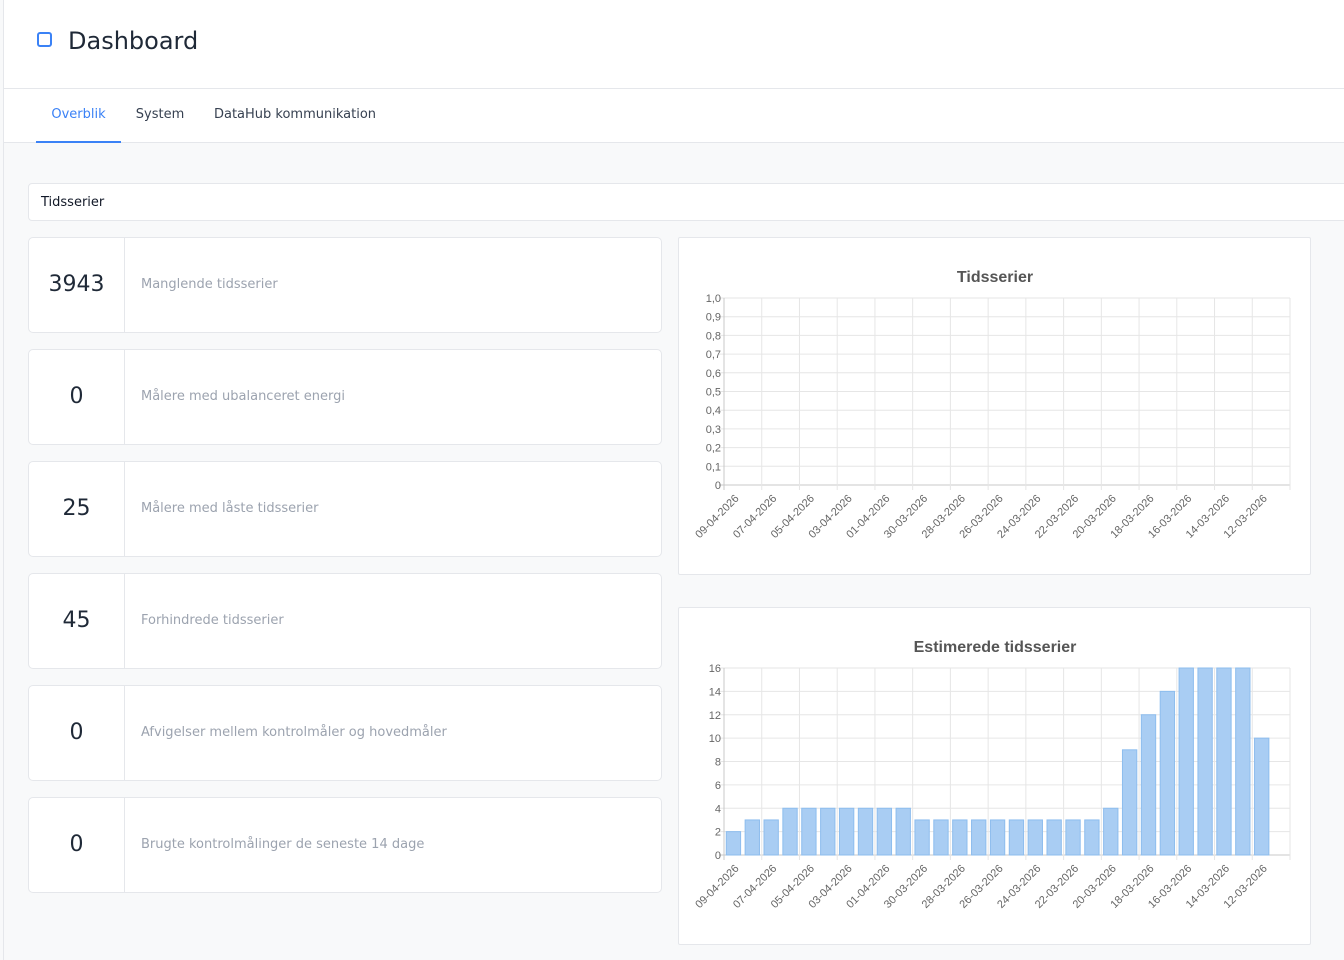 The width and height of the screenshot is (1344, 960). I want to click on y-tick-label: 0,2, so click(713, 449).